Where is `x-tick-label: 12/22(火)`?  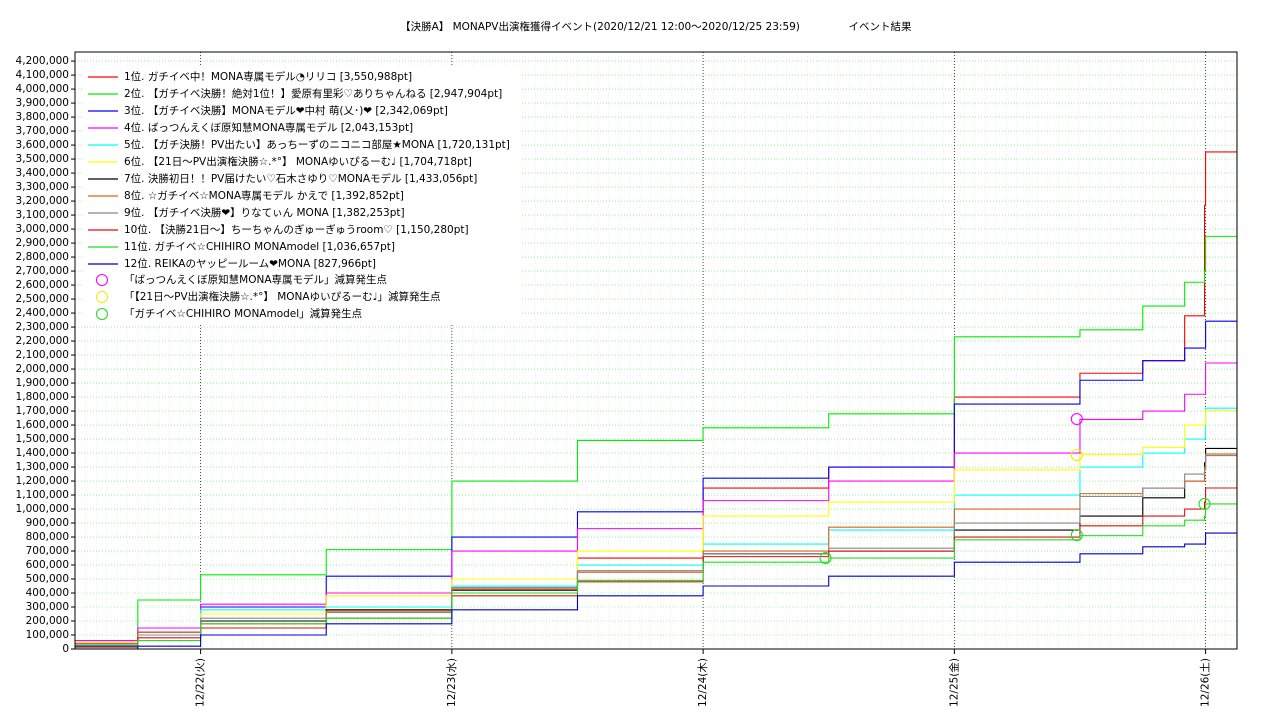
x-tick-label: 12/22(火) is located at coordinates (201, 682).